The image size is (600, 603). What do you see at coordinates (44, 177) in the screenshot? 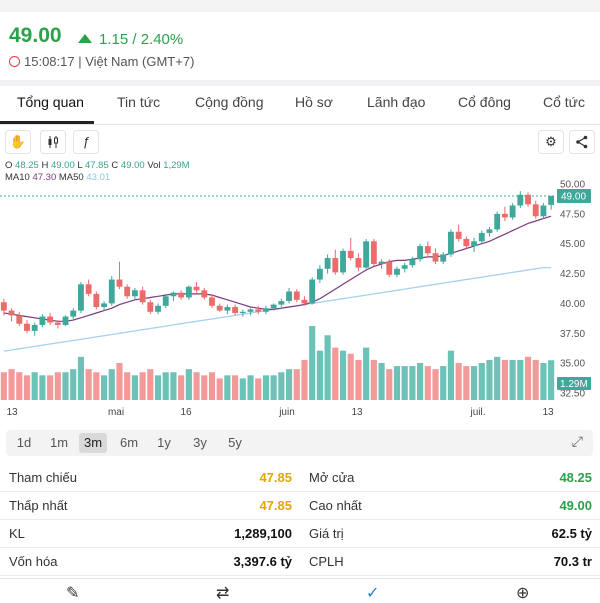
I see `ma10-value: 47.30` at bounding box center [44, 177].